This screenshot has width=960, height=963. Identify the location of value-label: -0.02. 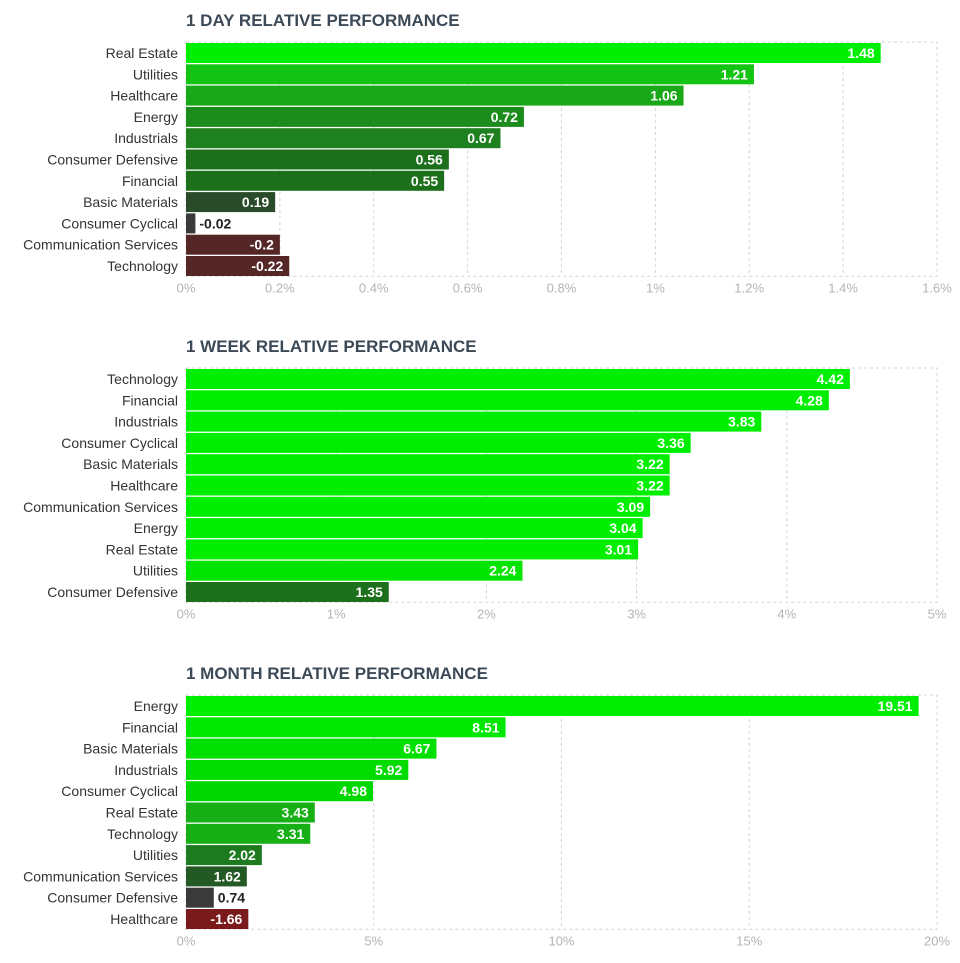
(215, 223).